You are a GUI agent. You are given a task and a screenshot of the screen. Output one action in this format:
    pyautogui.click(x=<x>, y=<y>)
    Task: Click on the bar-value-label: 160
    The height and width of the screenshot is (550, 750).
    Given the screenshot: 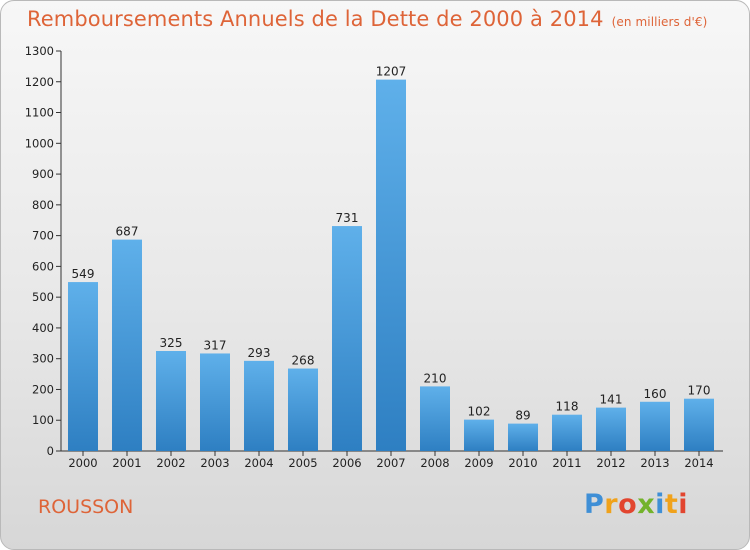 What is the action you would take?
    pyautogui.click(x=655, y=394)
    